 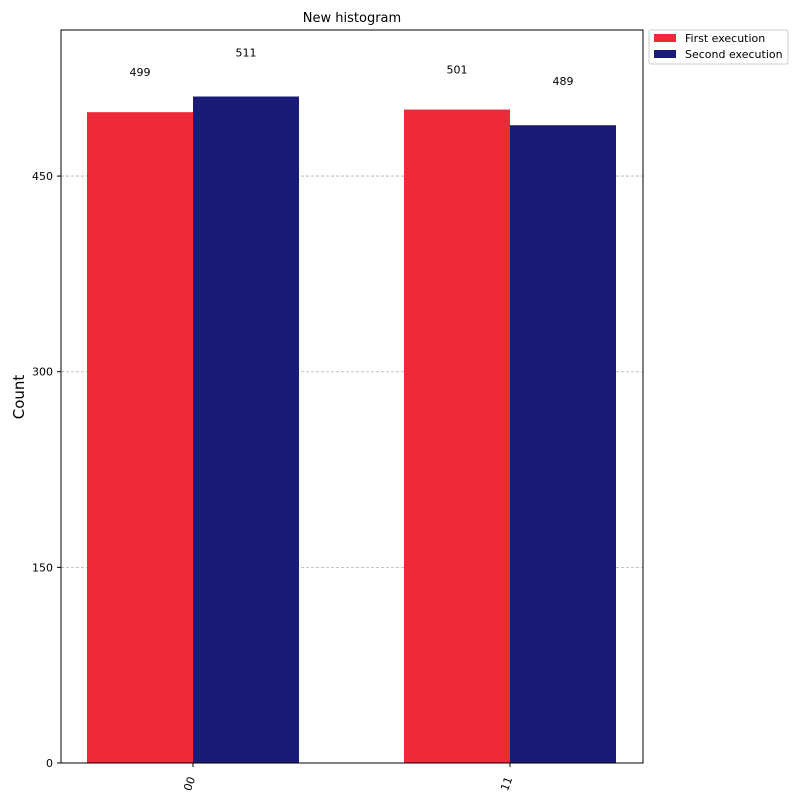 I want to click on legend: First execution Second execution, so click(x=718, y=47).